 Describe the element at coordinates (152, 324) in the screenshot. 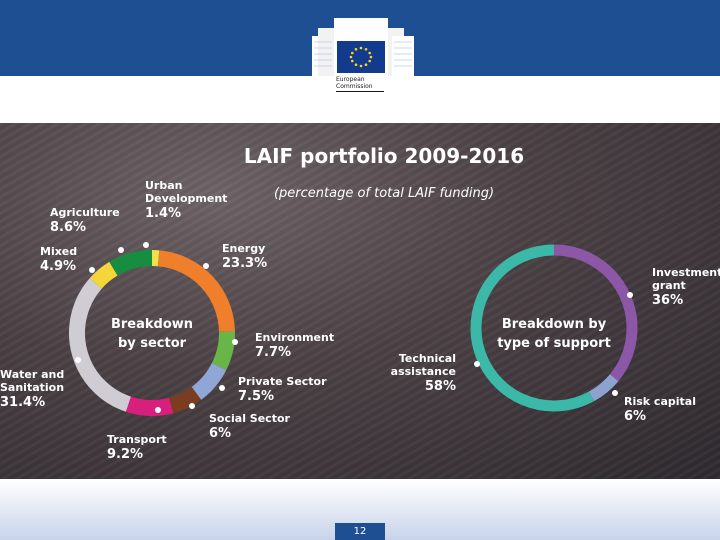

I see `donut1-center-label: Breakdown` at that location.